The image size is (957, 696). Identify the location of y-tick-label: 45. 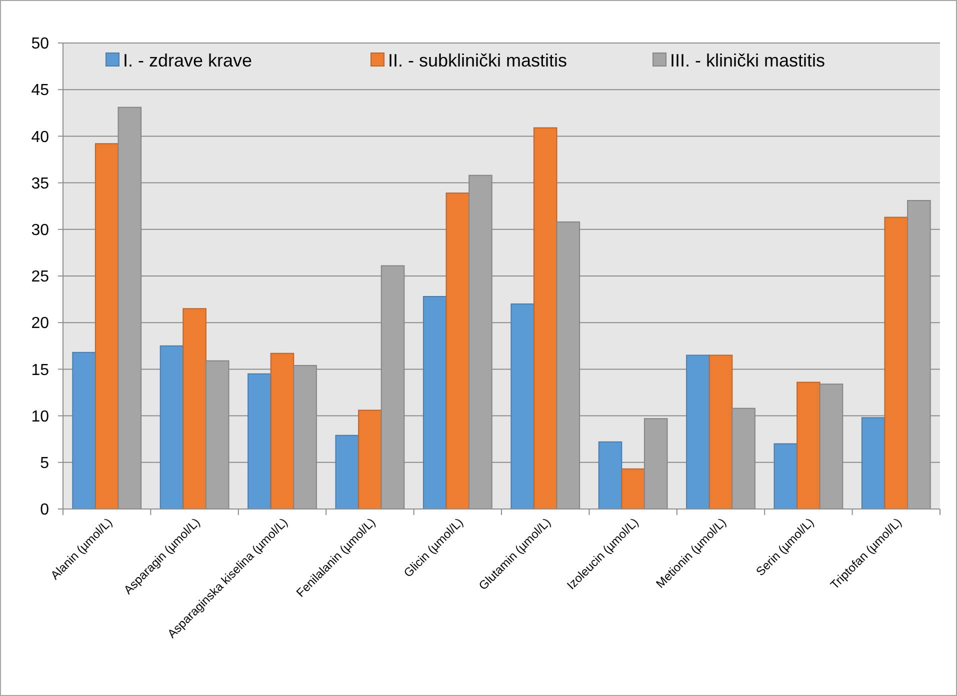
(40, 91).